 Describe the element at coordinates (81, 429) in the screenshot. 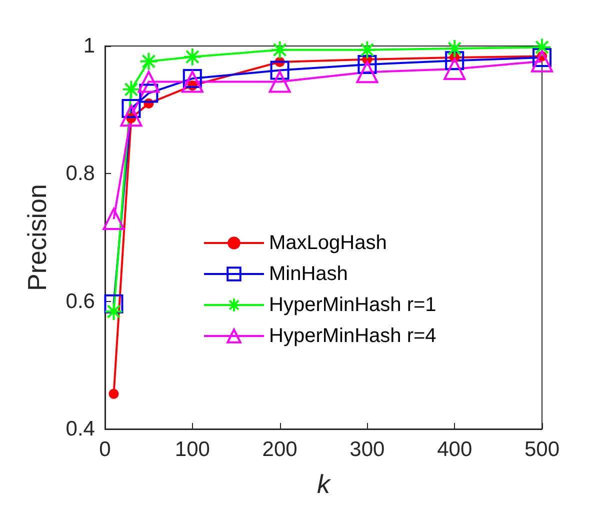

I see `y-tick-label: 0.4` at that location.